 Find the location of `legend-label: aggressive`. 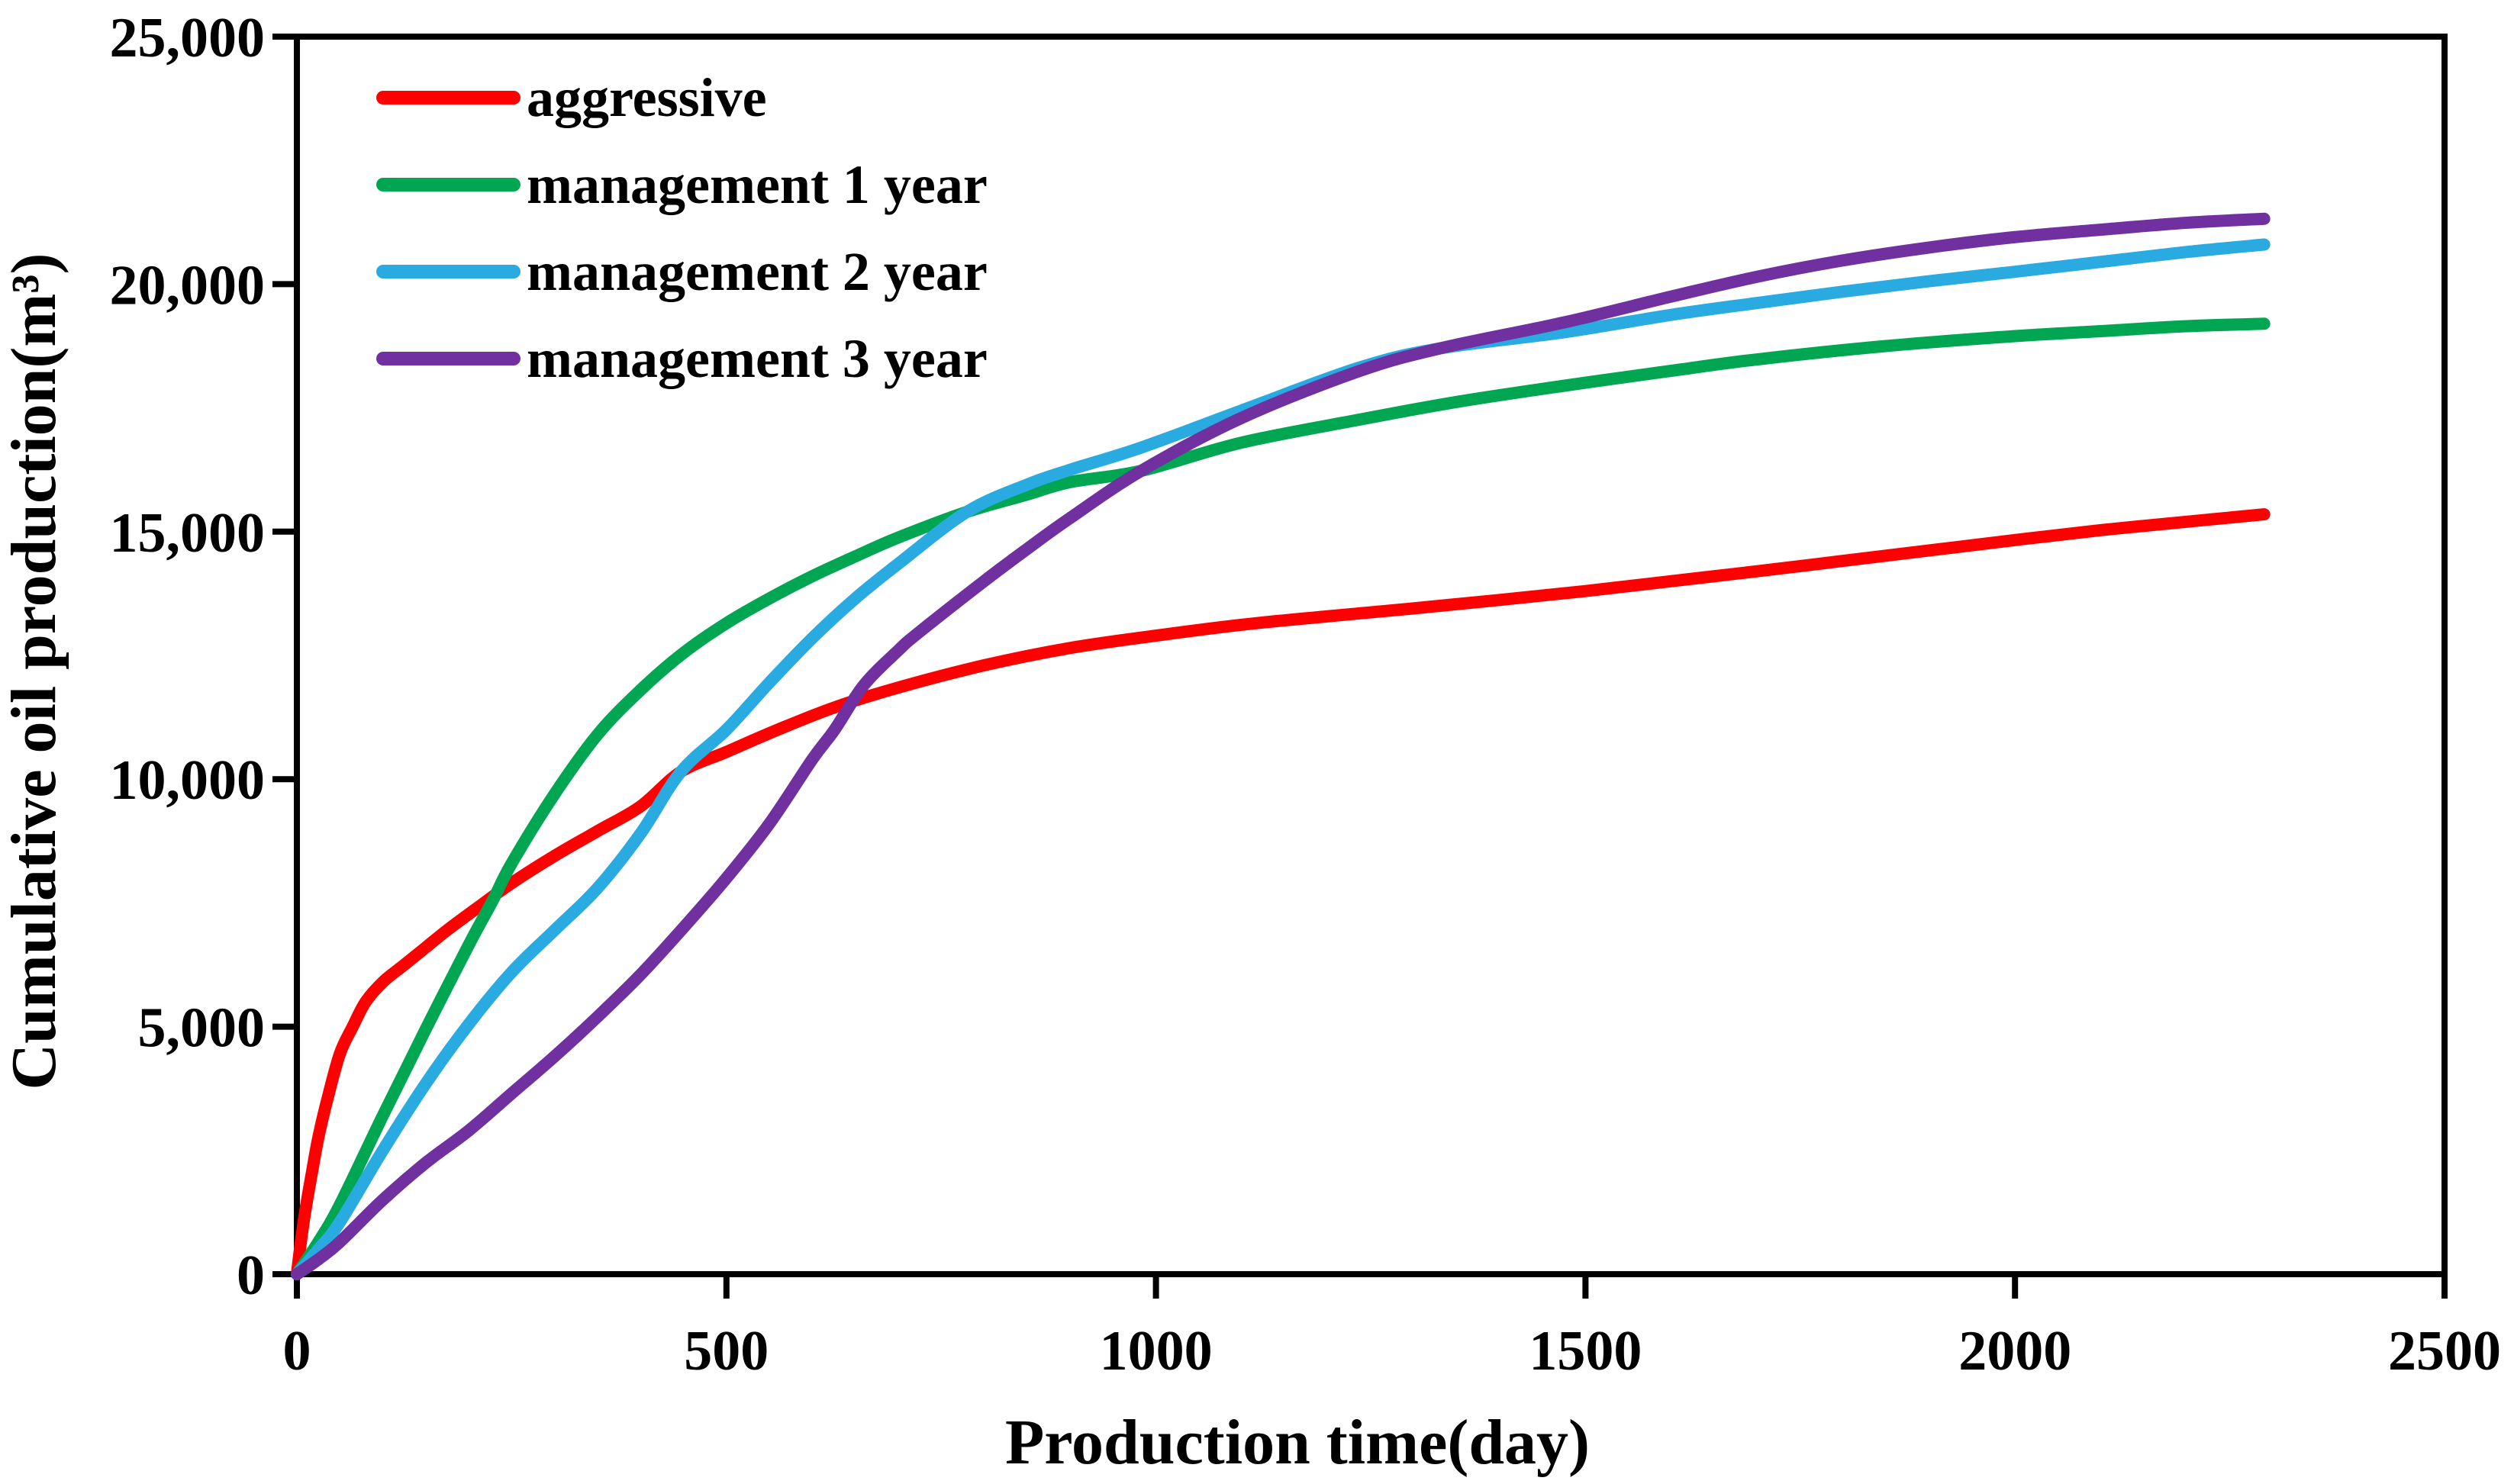

legend-label: aggressive is located at coordinates (647, 97).